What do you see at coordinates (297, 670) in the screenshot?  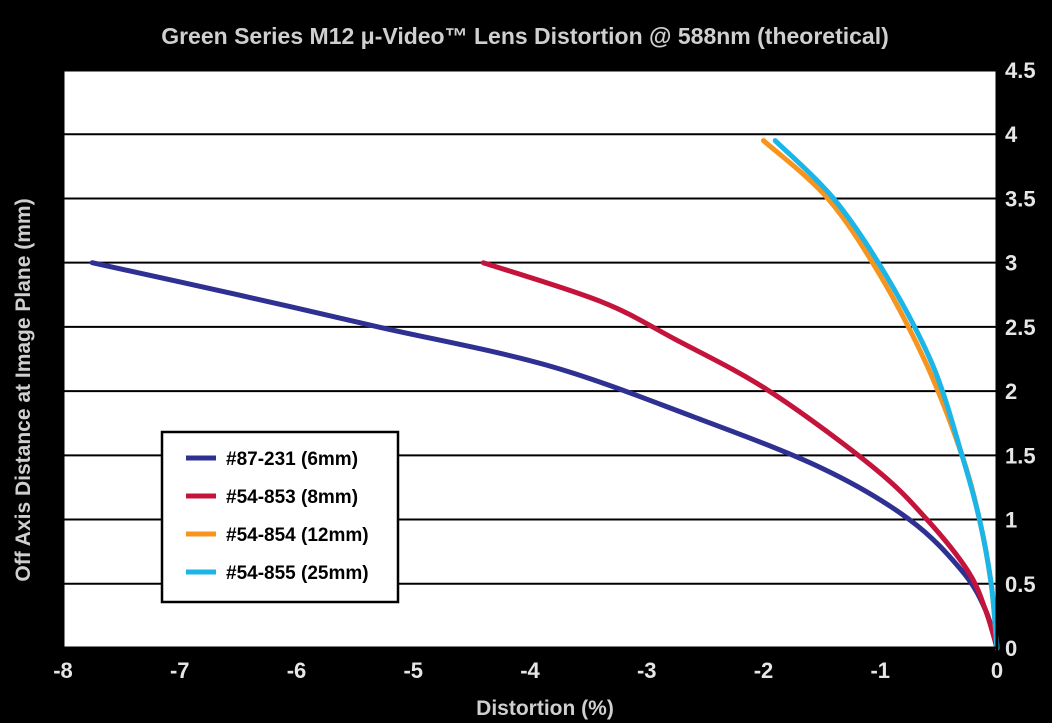 I see `x-tick-label-2: -6` at bounding box center [297, 670].